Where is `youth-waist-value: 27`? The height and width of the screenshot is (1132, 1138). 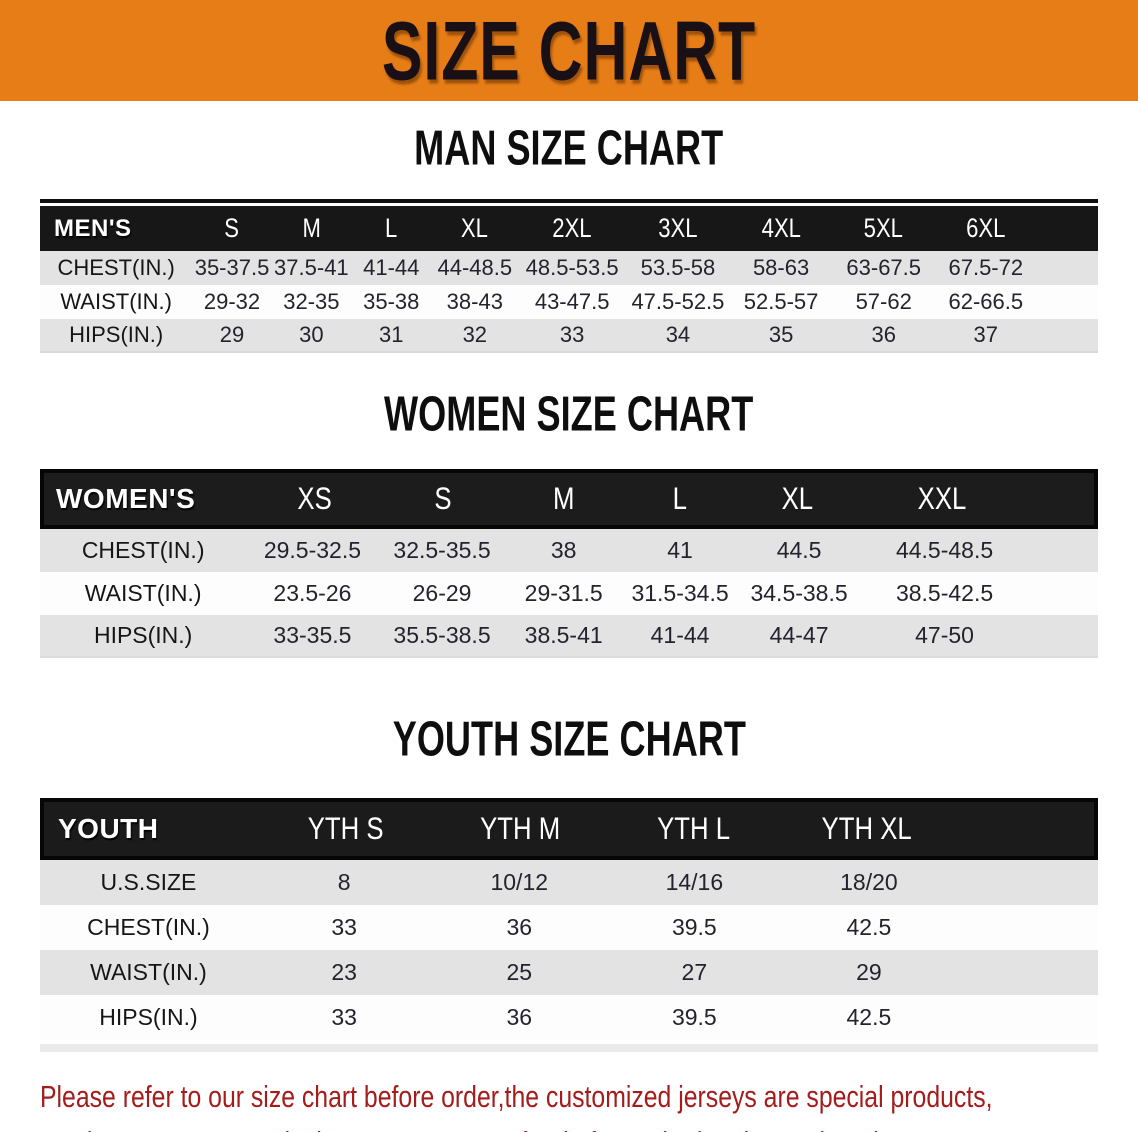 youth-waist-value: 27 is located at coordinates (694, 972).